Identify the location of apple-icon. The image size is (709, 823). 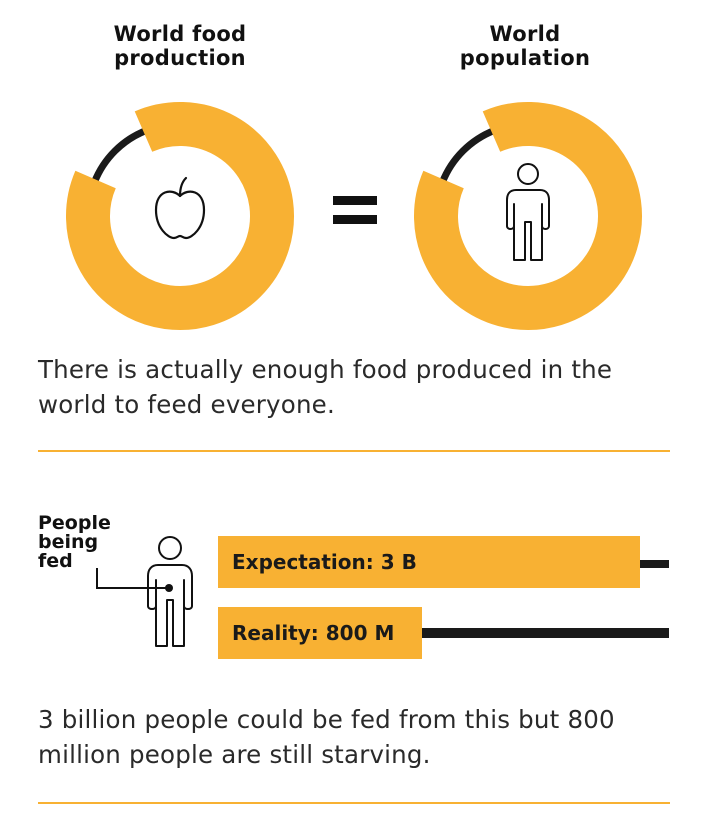
(180, 208).